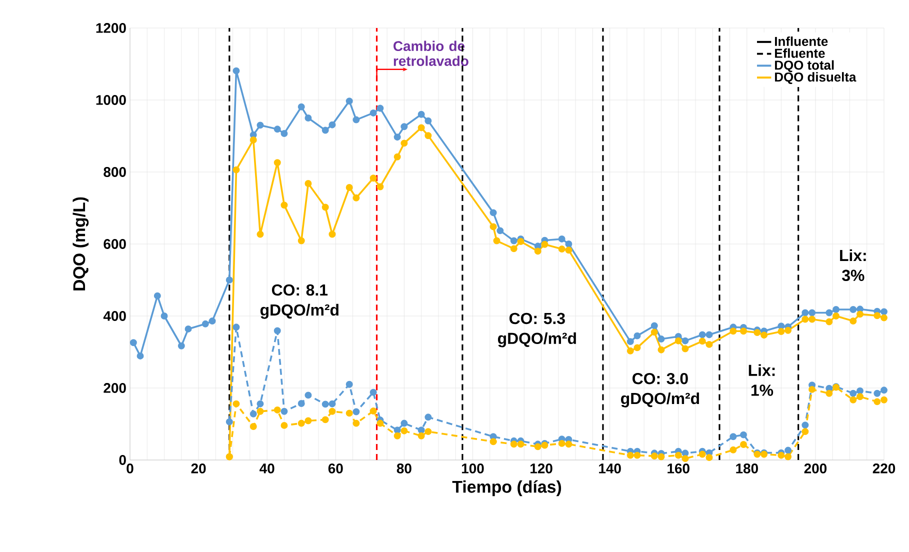 The image size is (909, 552). Describe the element at coordinates (537, 330) in the screenshot. I see `annotation: CO: 5.3 gDQO/m²d` at that location.